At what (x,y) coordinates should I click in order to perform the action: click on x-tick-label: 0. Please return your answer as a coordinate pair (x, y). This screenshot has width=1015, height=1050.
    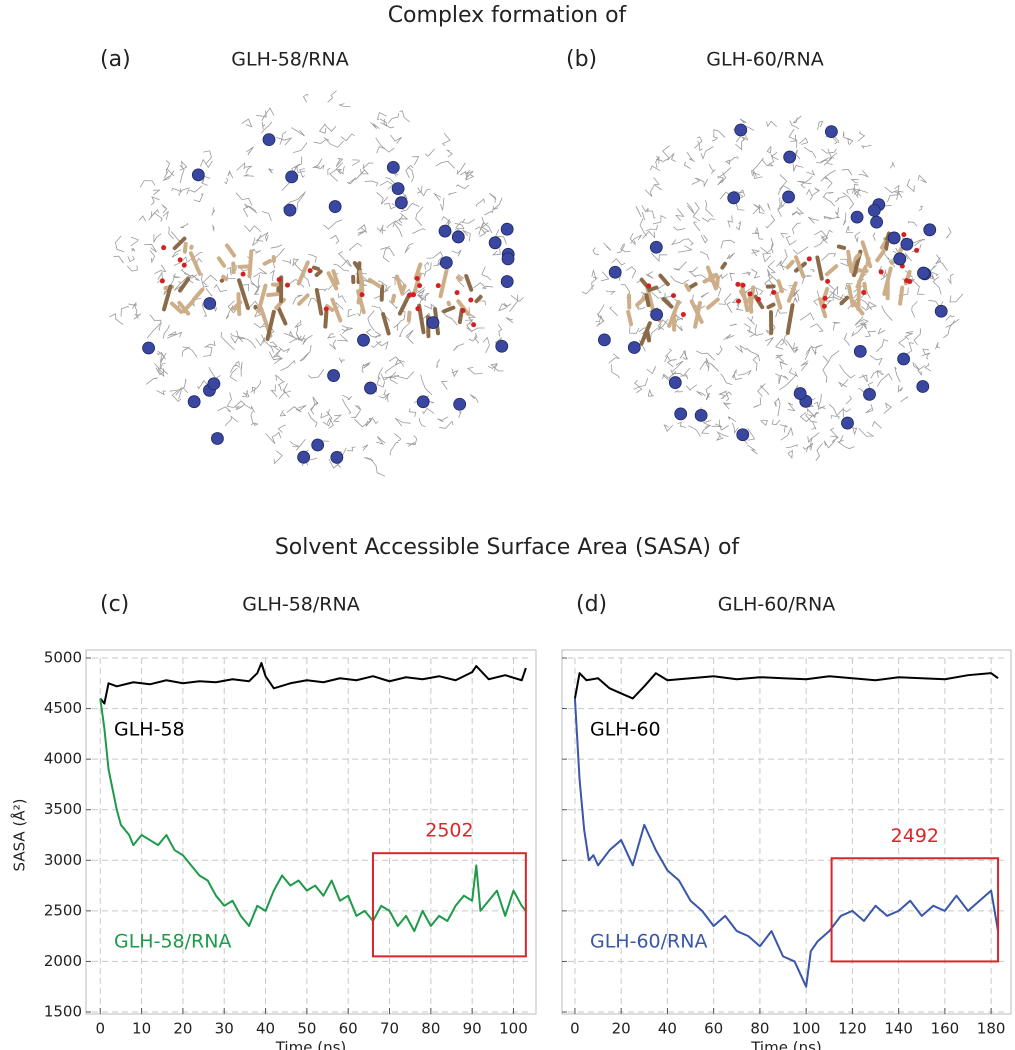
    Looking at the image, I should click on (575, 1029).